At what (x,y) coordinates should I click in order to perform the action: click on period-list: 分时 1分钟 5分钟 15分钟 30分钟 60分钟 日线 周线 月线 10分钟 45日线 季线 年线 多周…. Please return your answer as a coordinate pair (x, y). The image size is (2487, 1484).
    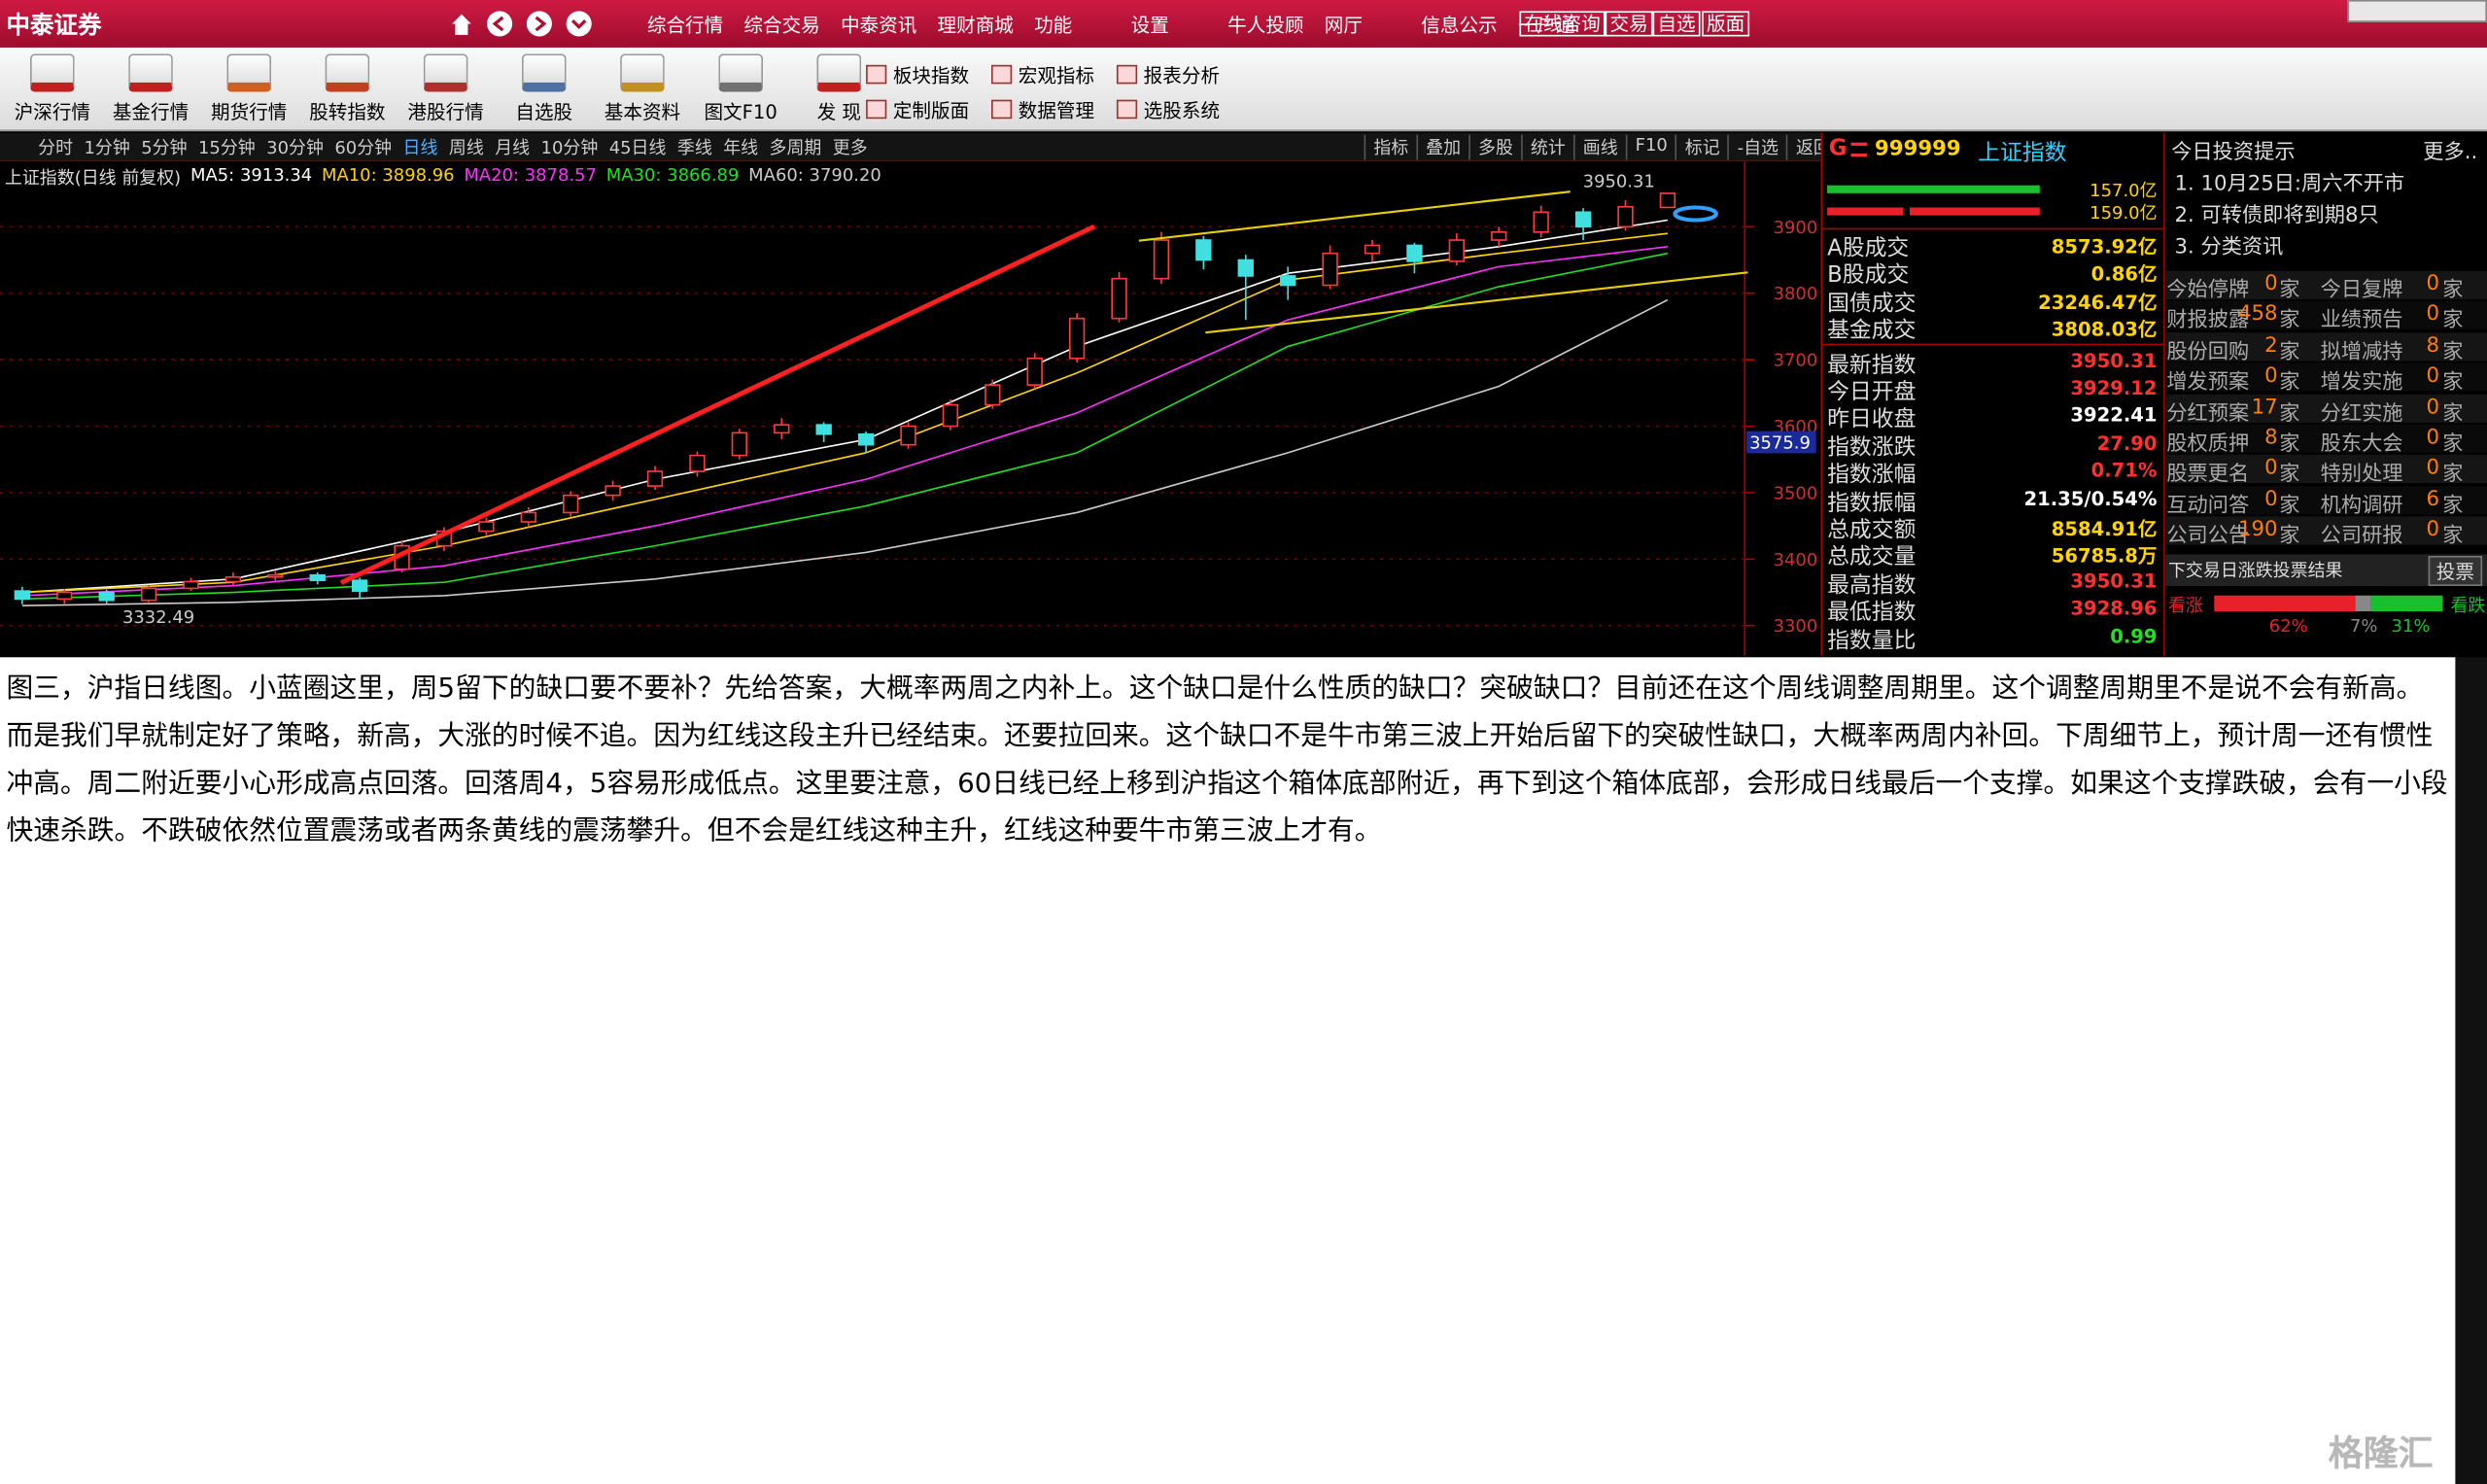
    Looking at the image, I should click on (453, 147).